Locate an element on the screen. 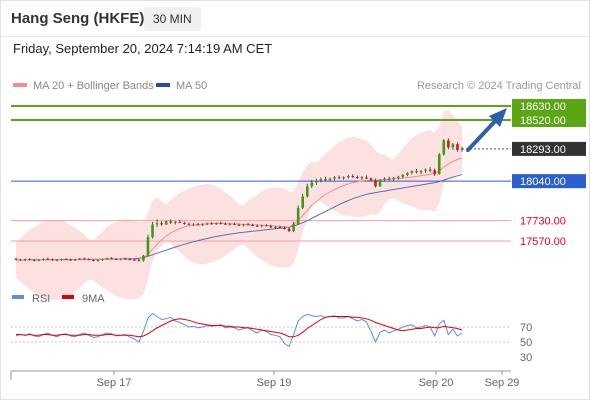 Image resolution: width=590 pixels, height=400 pixels. price-label-resistance: 18630.00 is located at coordinates (543, 107).